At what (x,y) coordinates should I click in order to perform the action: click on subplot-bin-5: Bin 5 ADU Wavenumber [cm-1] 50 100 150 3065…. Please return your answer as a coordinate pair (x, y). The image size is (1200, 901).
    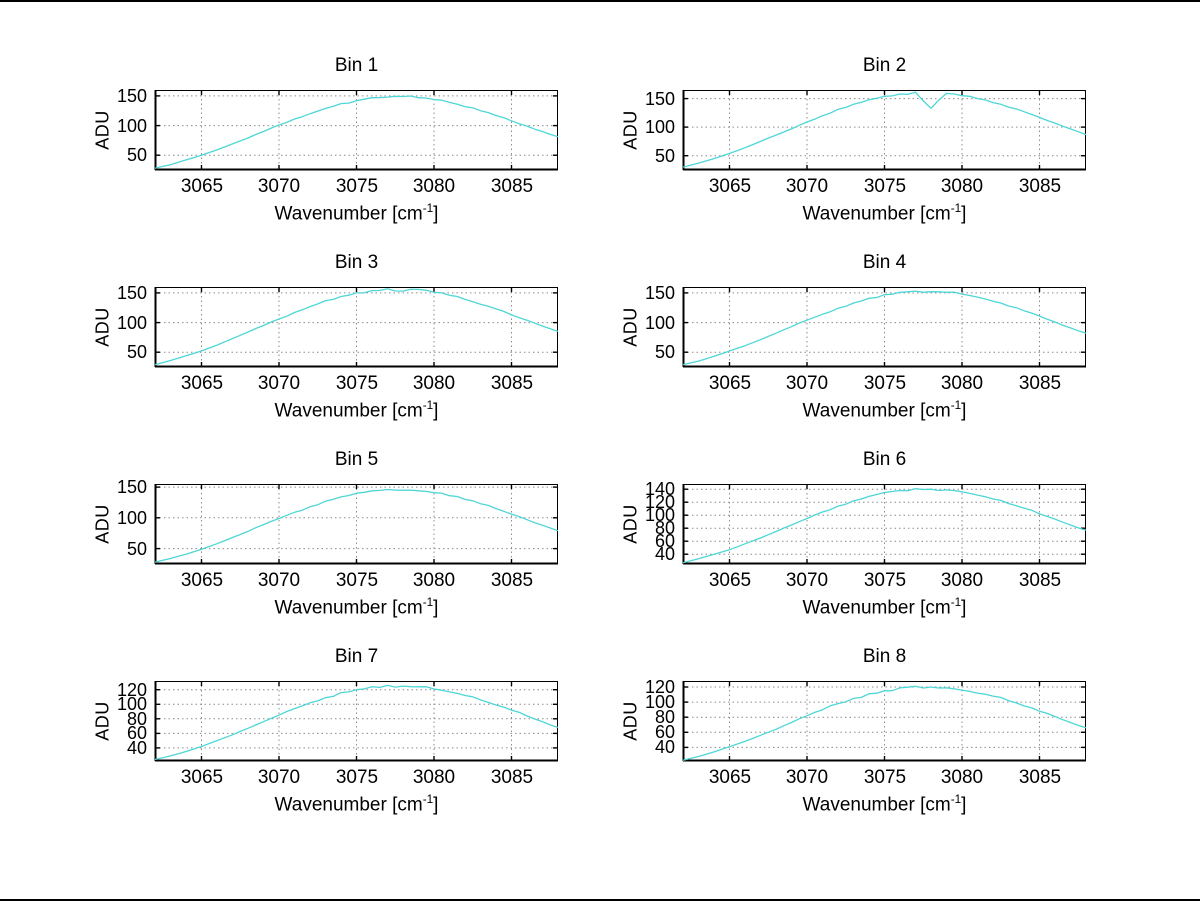
    Looking at the image, I should click on (326, 533).